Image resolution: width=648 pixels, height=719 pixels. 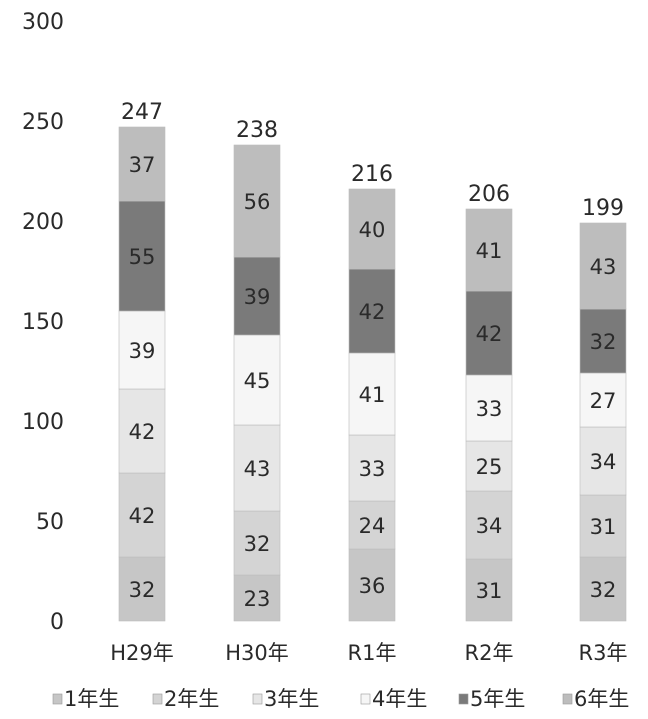 I want to click on legend-label: 2年生, so click(x=191, y=699).